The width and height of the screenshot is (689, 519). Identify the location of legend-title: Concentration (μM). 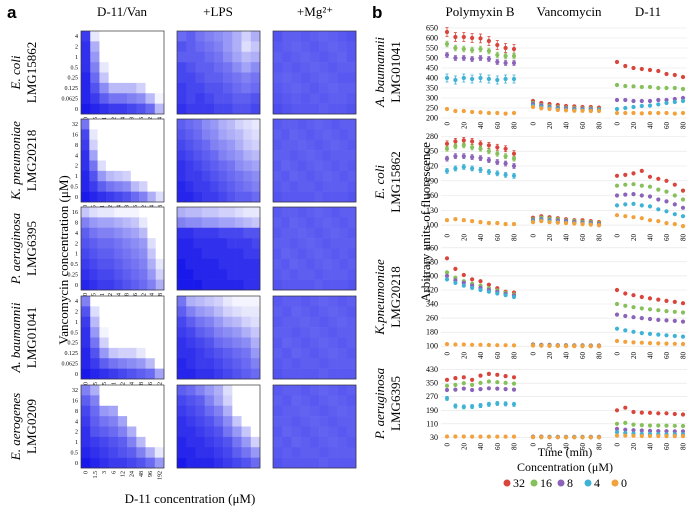
(565, 467).